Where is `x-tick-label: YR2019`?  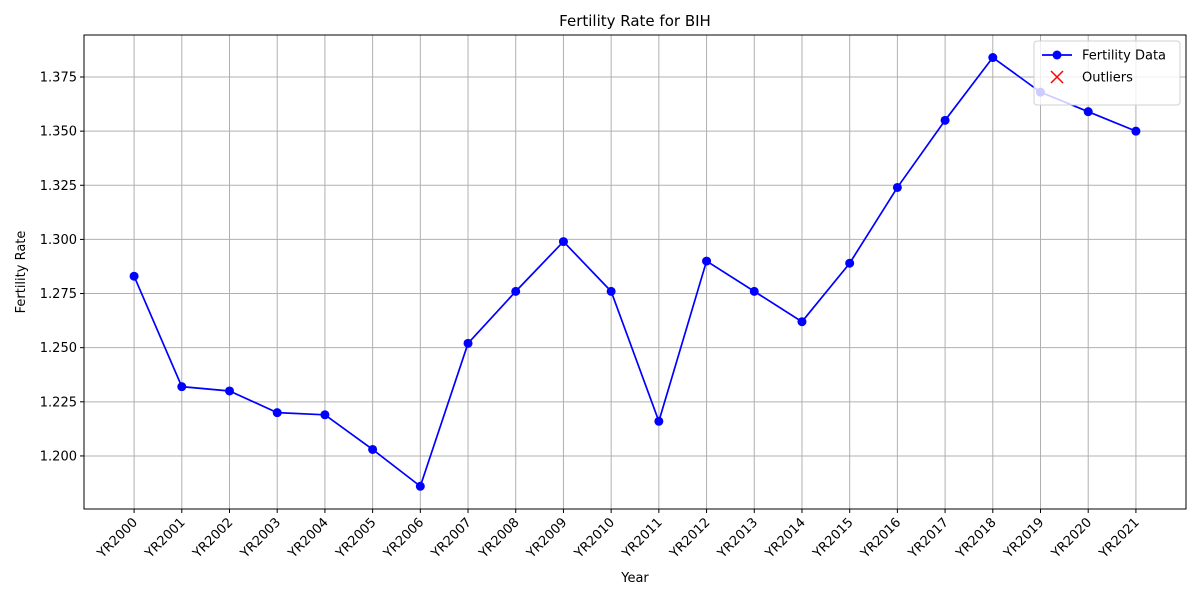
x-tick-label: YR2019 is located at coordinates (1024, 538).